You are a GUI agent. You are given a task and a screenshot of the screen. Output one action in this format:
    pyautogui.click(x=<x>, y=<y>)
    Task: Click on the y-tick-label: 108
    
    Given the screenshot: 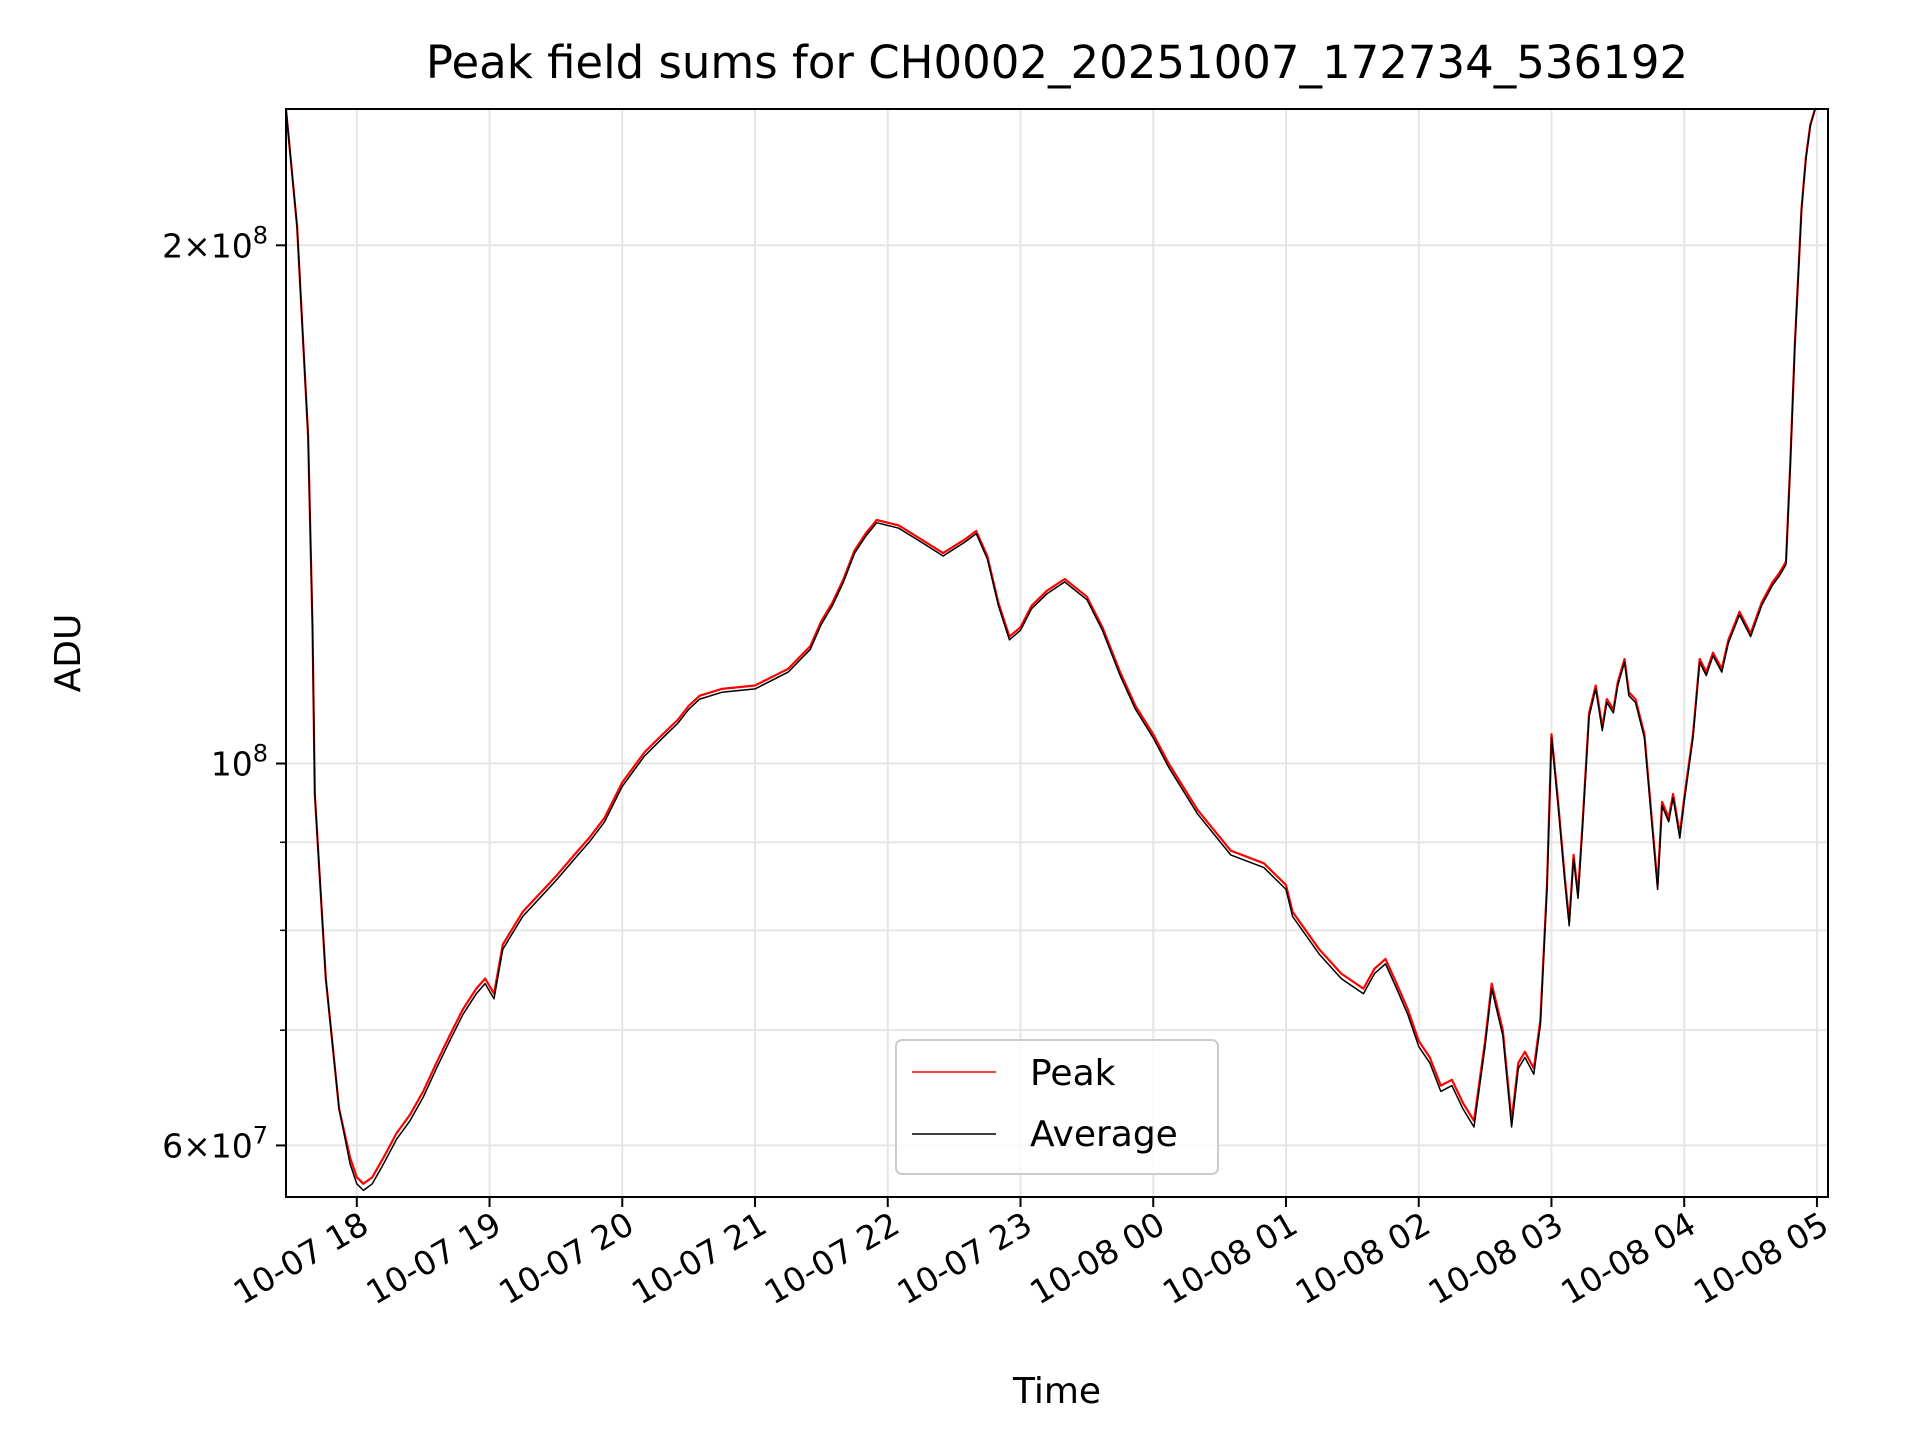 What is the action you would take?
    pyautogui.click(x=239, y=762)
    